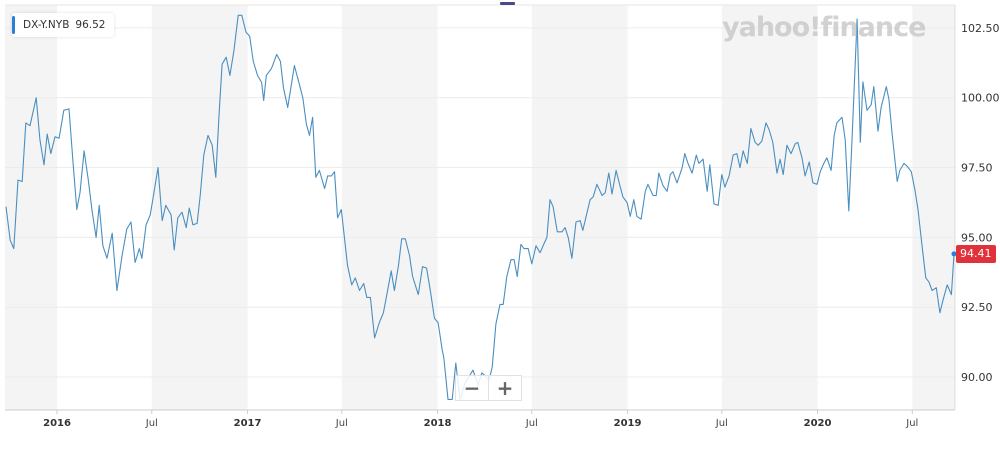  Describe the element at coordinates (46, 25) in the screenshot. I see `legend-symbol: DX-Y.NYB` at that location.